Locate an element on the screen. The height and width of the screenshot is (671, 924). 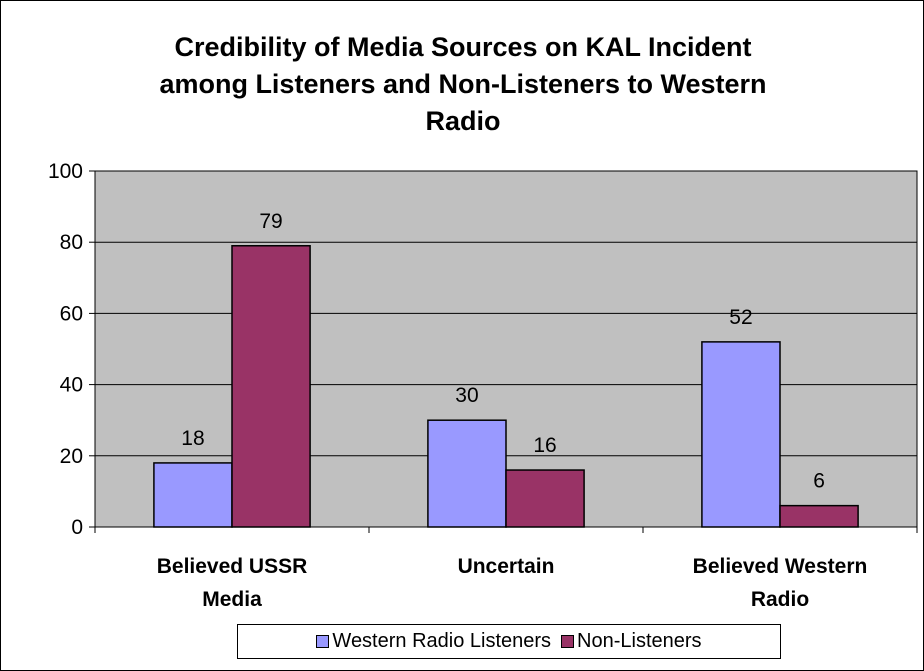
data-label-0-1: 30 is located at coordinates (466, 395).